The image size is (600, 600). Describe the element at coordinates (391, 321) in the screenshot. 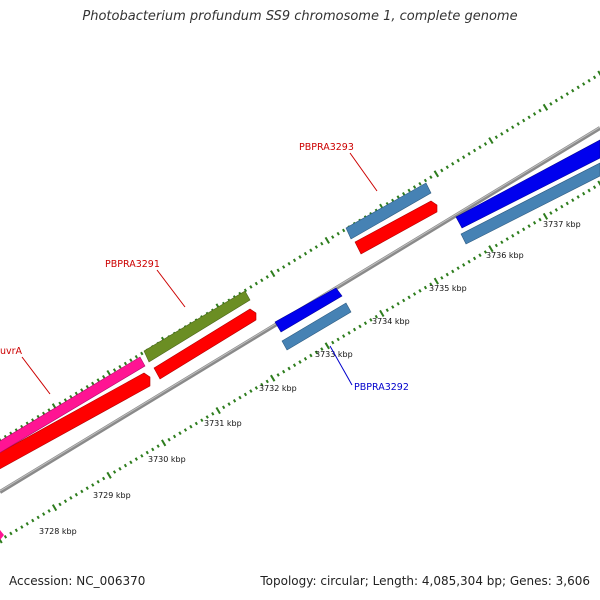

I see `scale-label: 3734 kbp` at that location.